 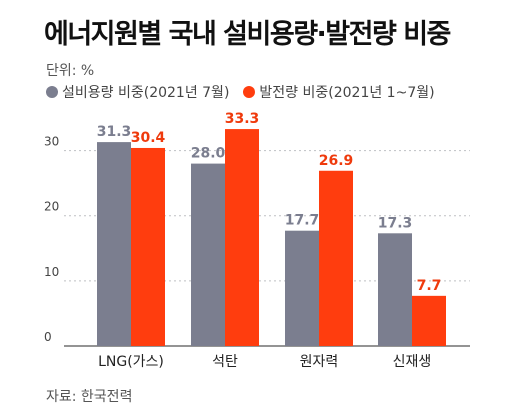 I want to click on legend-label-generation: 발전량 비중(2021년 1~7월), so click(x=347, y=93).